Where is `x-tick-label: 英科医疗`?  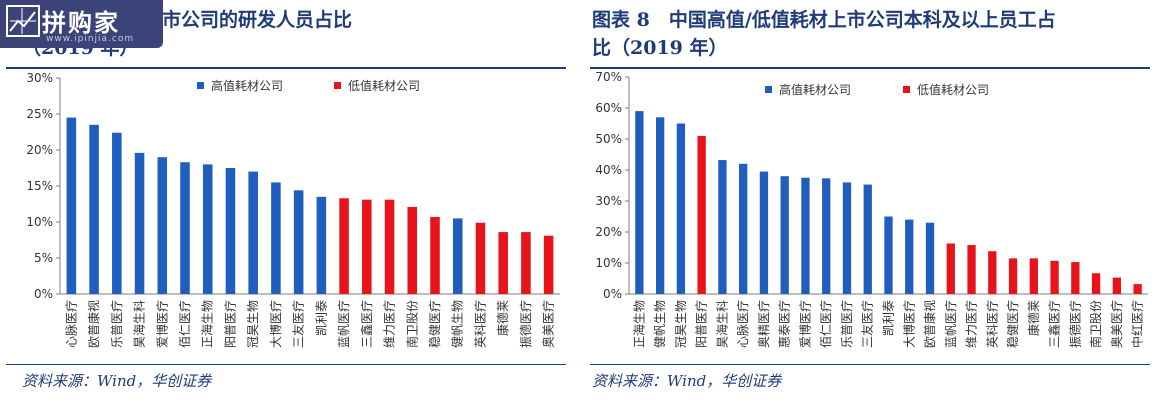 x-tick-label: 英科医疗 is located at coordinates (992, 324).